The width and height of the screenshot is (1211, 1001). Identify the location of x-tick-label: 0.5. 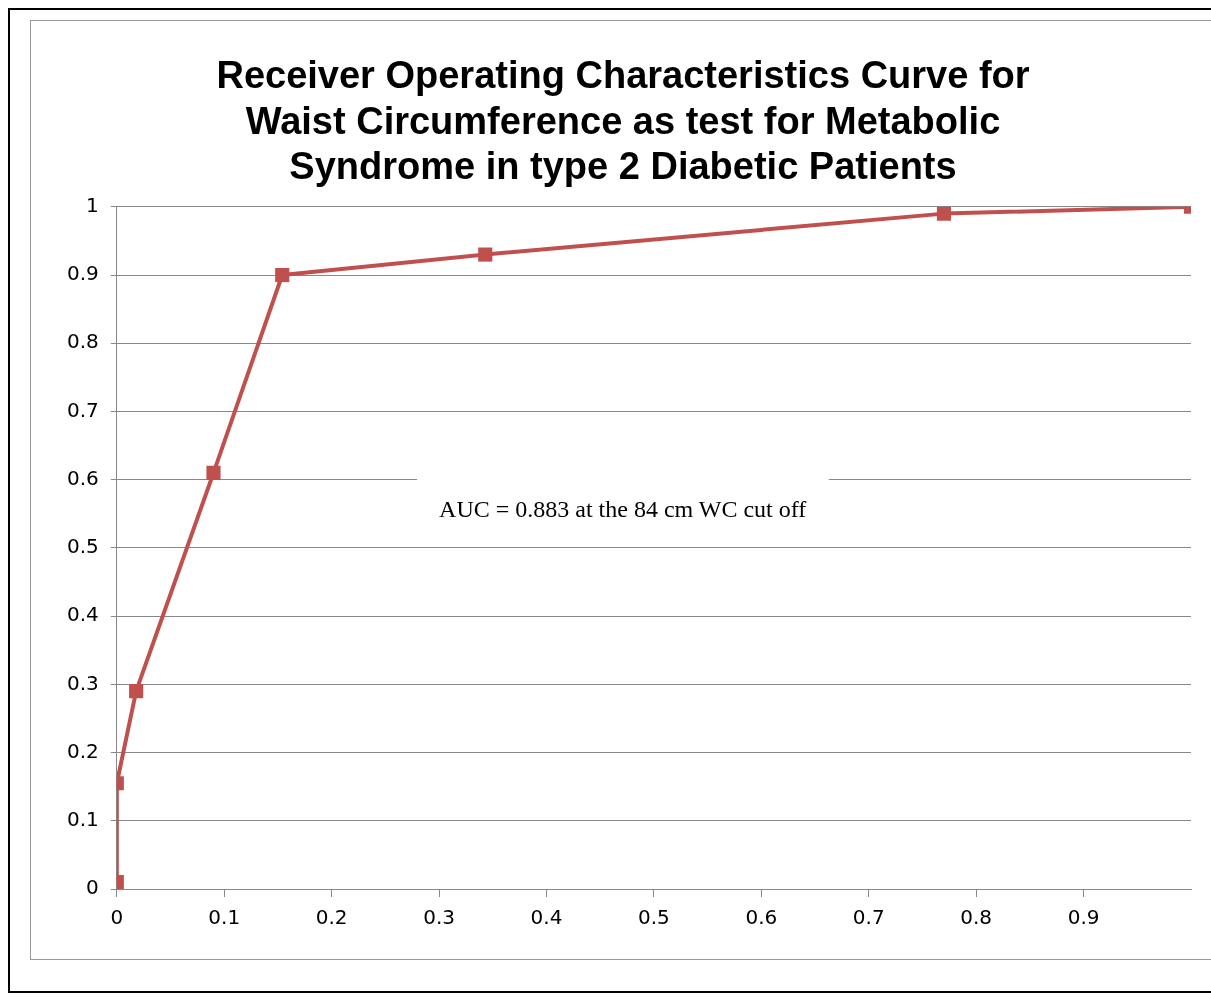
(654, 917).